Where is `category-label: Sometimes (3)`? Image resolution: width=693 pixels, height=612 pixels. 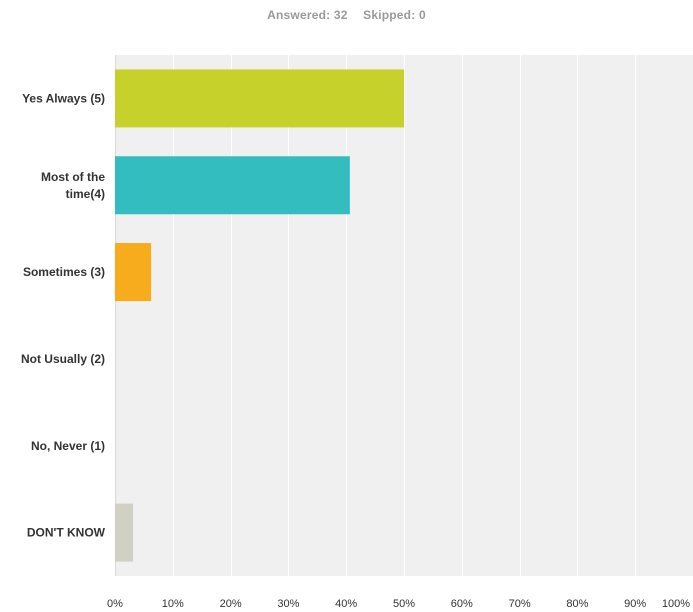 category-label: Sometimes (3) is located at coordinates (64, 272).